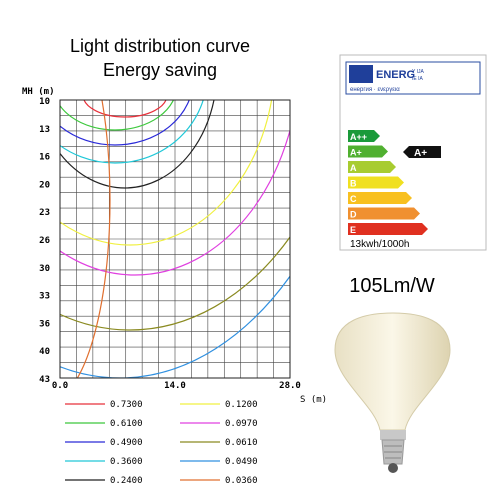  Describe the element at coordinates (392, 286) in the screenshot. I see `efficacy: 105Lm/W` at that location.